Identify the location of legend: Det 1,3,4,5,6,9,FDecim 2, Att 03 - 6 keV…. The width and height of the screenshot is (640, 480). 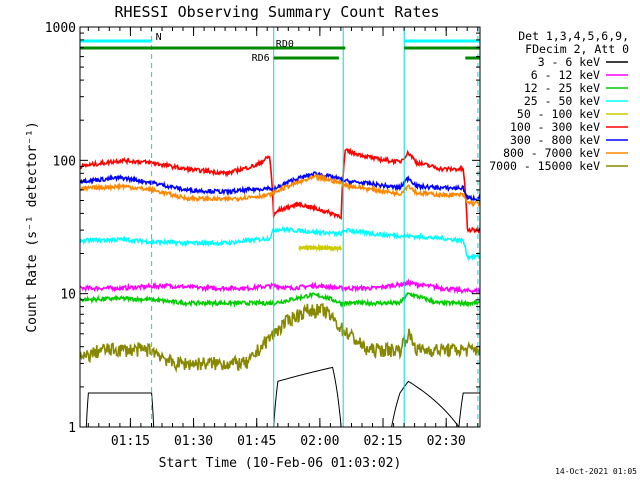
(559, 101).